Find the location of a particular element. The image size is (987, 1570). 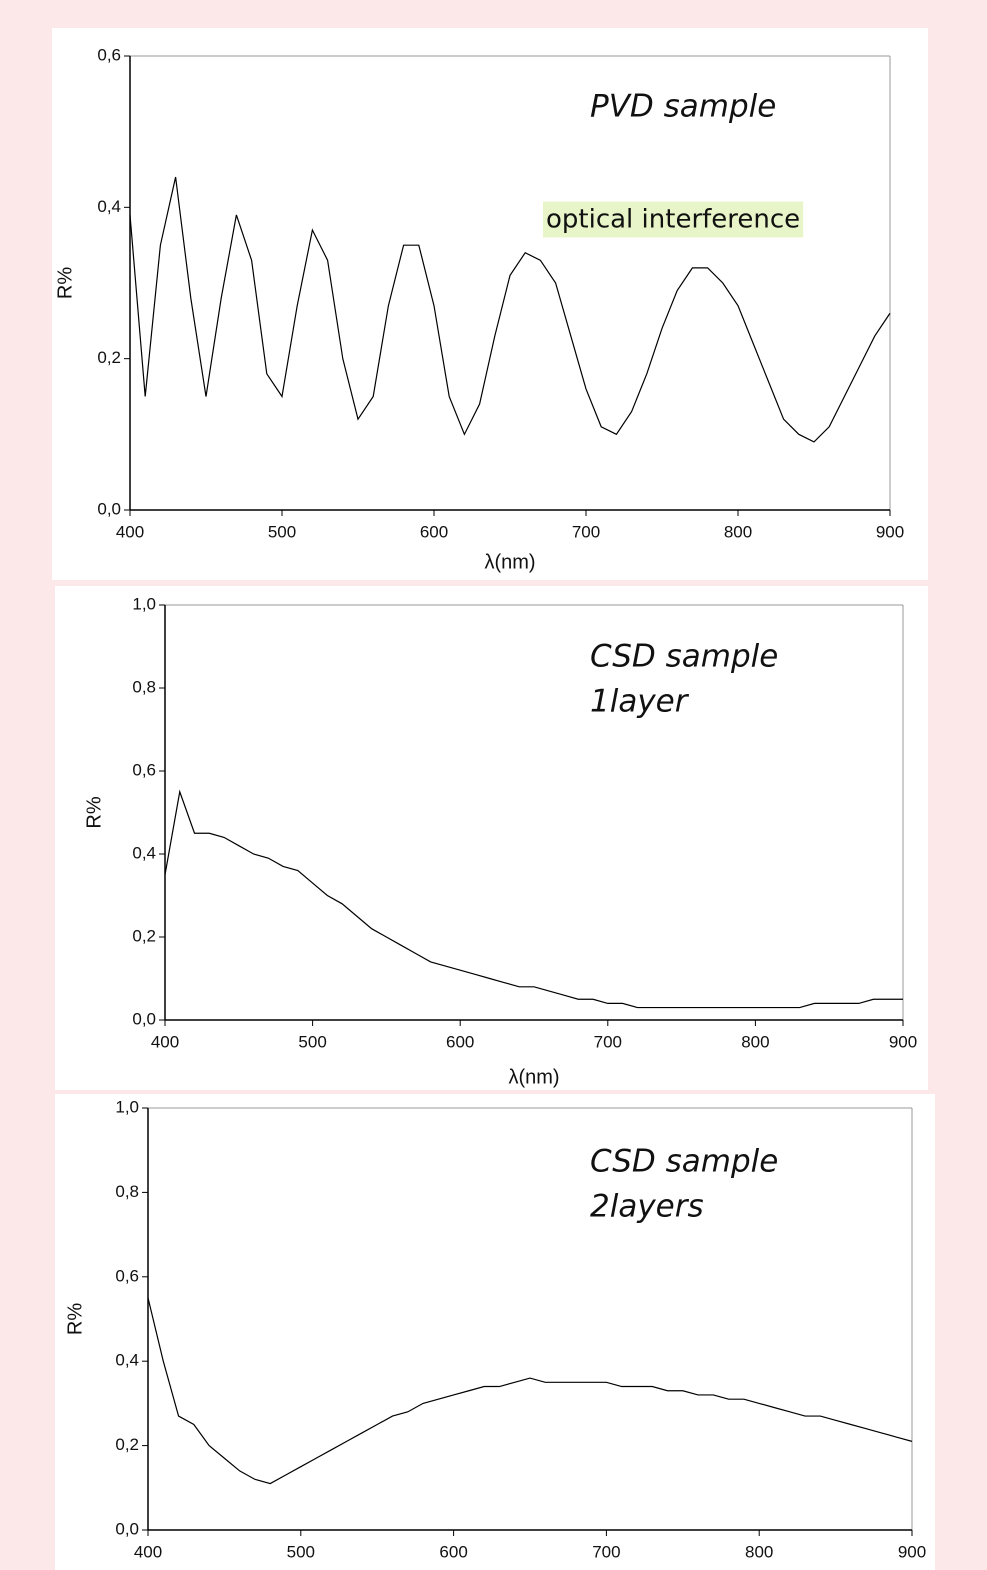

annotation: optical interference is located at coordinates (673, 220).